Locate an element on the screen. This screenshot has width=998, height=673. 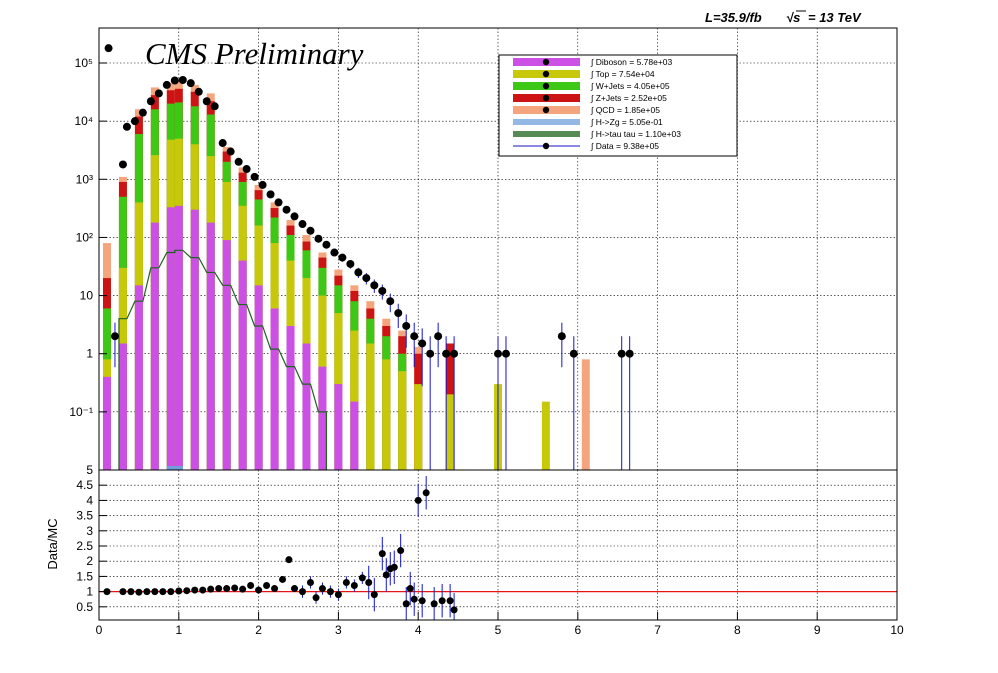
ratio-y-axis-label: Data/MC is located at coordinates (52, 543).